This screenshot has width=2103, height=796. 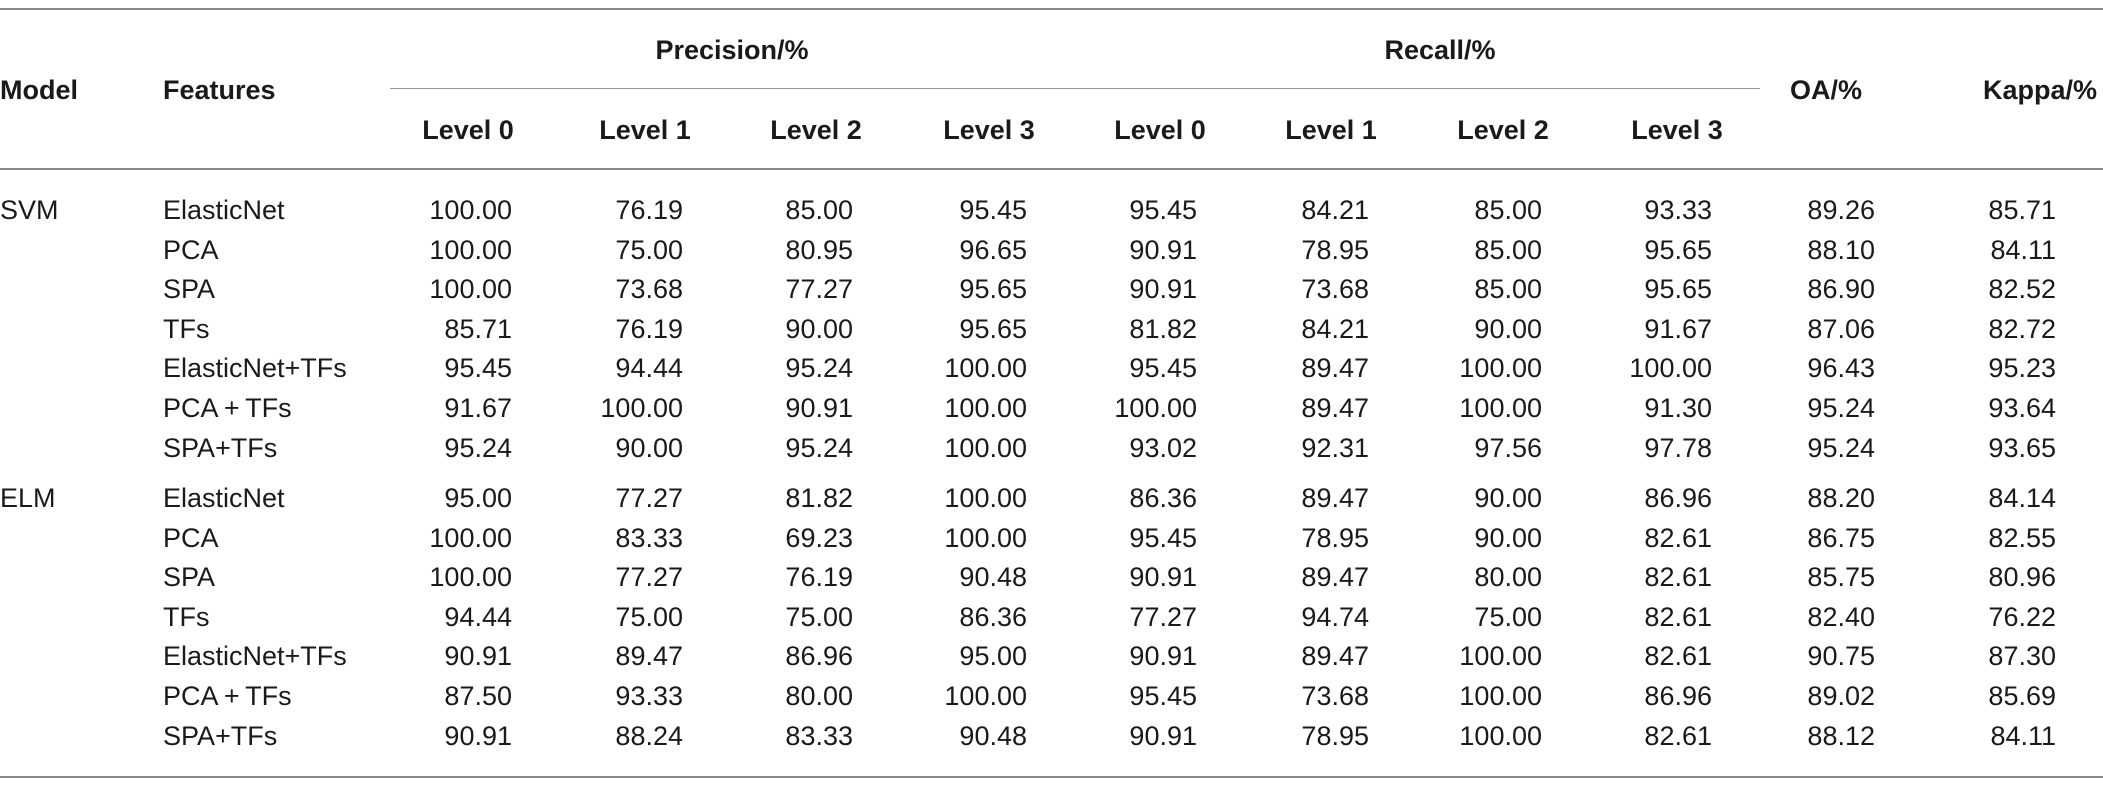 What do you see at coordinates (993, 617) in the screenshot?
I see `value-cell: 86.36` at bounding box center [993, 617].